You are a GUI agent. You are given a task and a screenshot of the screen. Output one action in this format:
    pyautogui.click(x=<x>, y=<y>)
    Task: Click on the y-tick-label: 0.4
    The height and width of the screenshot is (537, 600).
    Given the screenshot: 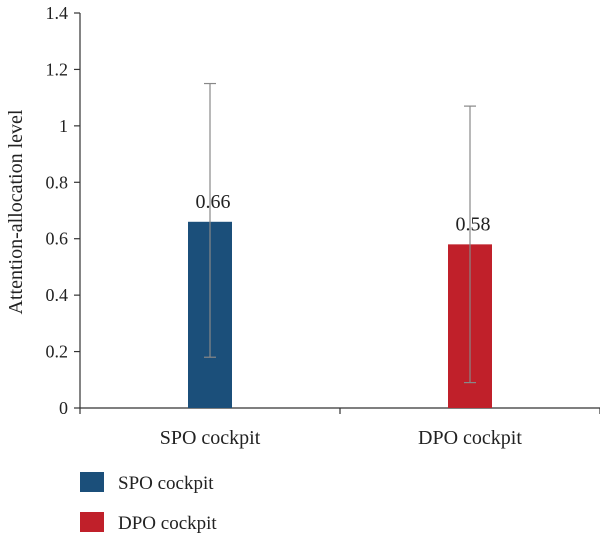 What is the action you would take?
    pyautogui.click(x=57, y=295)
    